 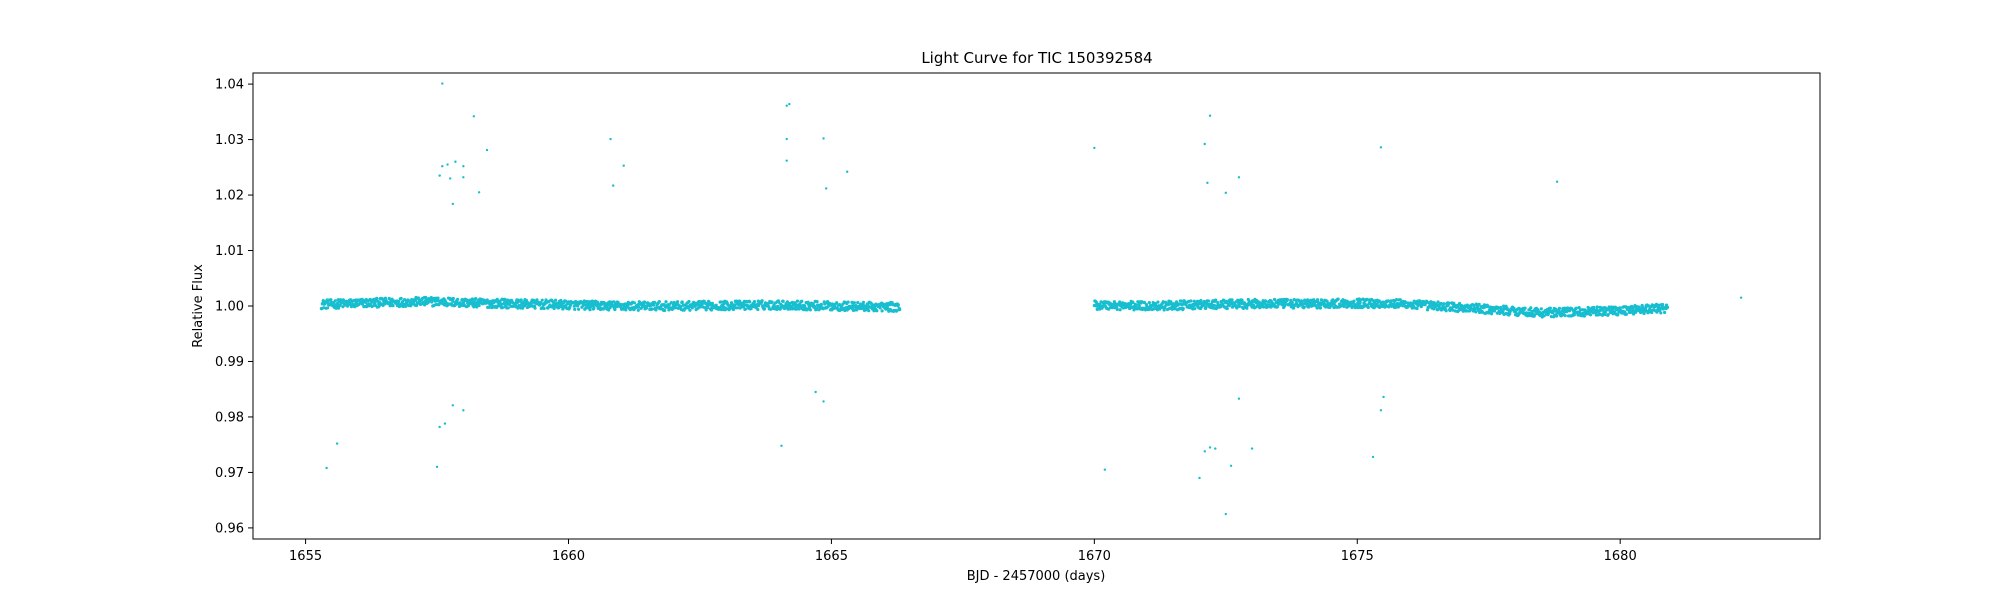 What do you see at coordinates (229, 362) in the screenshot?
I see `y-tick-label: 0.99` at bounding box center [229, 362].